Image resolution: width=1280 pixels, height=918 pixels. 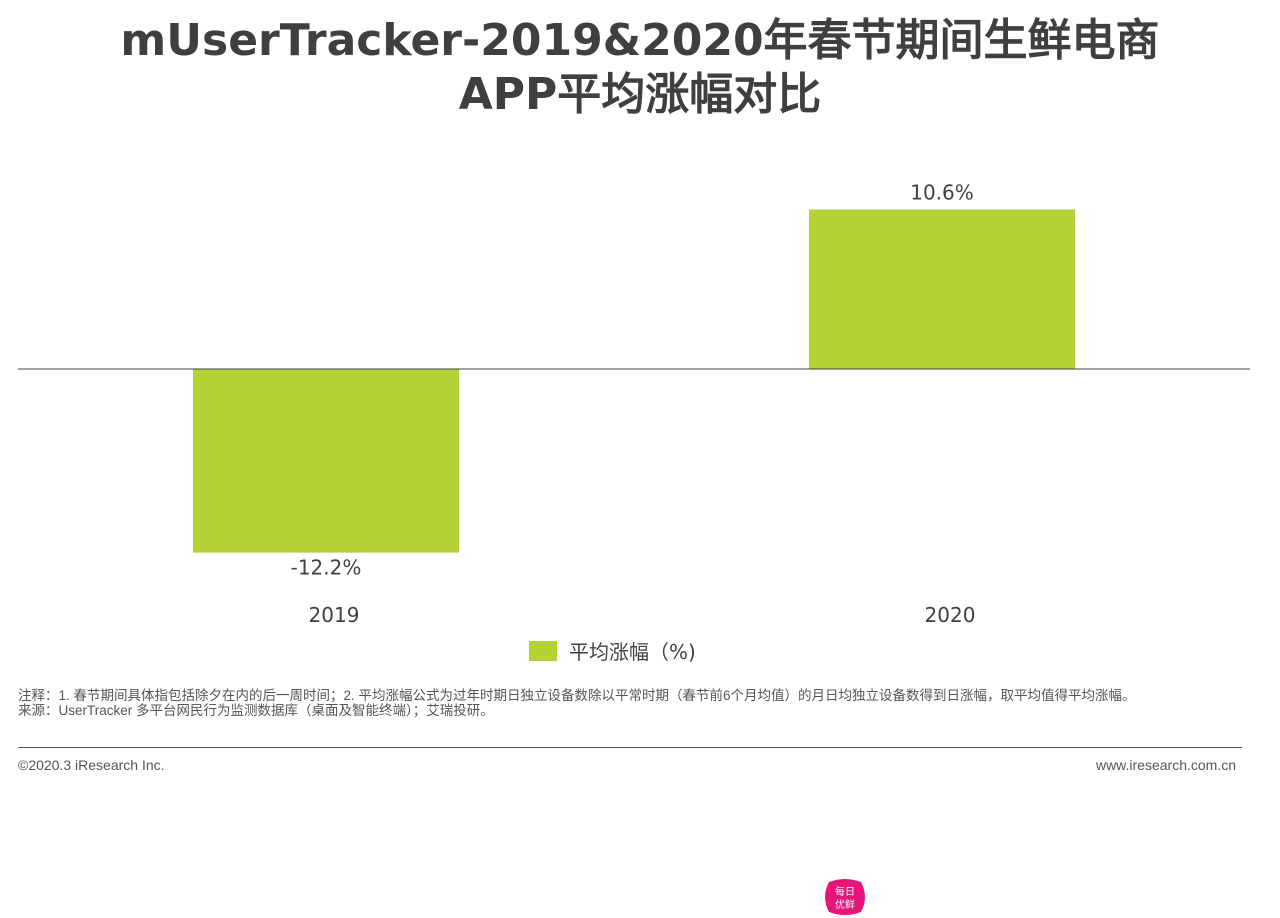 I want to click on chart-title-line1: mUserTracker-2019&2020年春节期间生鲜电商, so click(x=640, y=40).